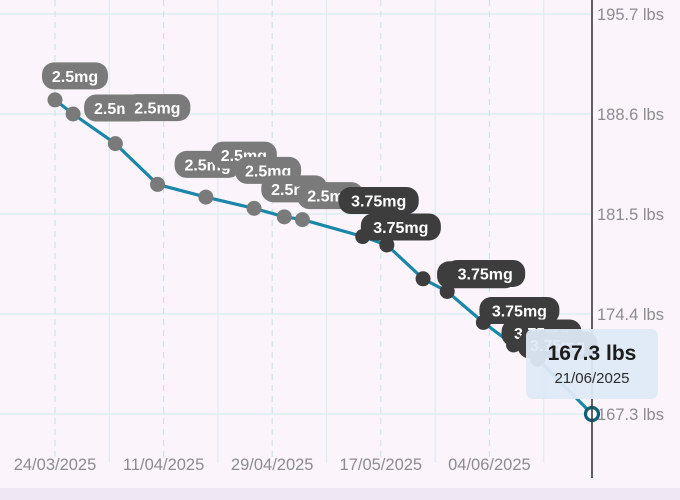 This screenshot has width=680, height=500. Describe the element at coordinates (630, 15) in the screenshot. I see `y-tick-label: 195.7 lbs` at that location.